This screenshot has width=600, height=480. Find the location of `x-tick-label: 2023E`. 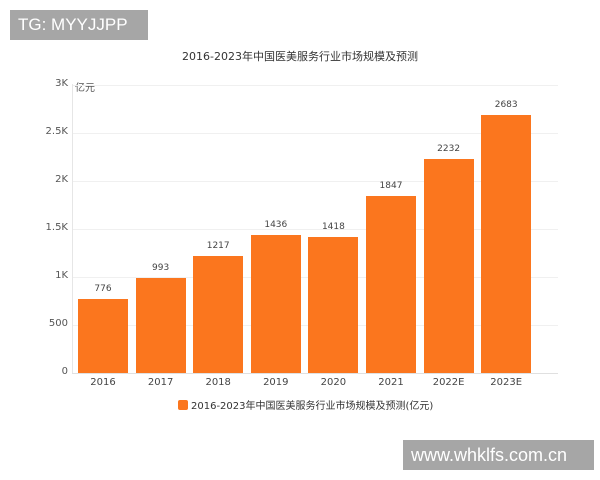

x-tick-label: 2023E is located at coordinates (506, 382).